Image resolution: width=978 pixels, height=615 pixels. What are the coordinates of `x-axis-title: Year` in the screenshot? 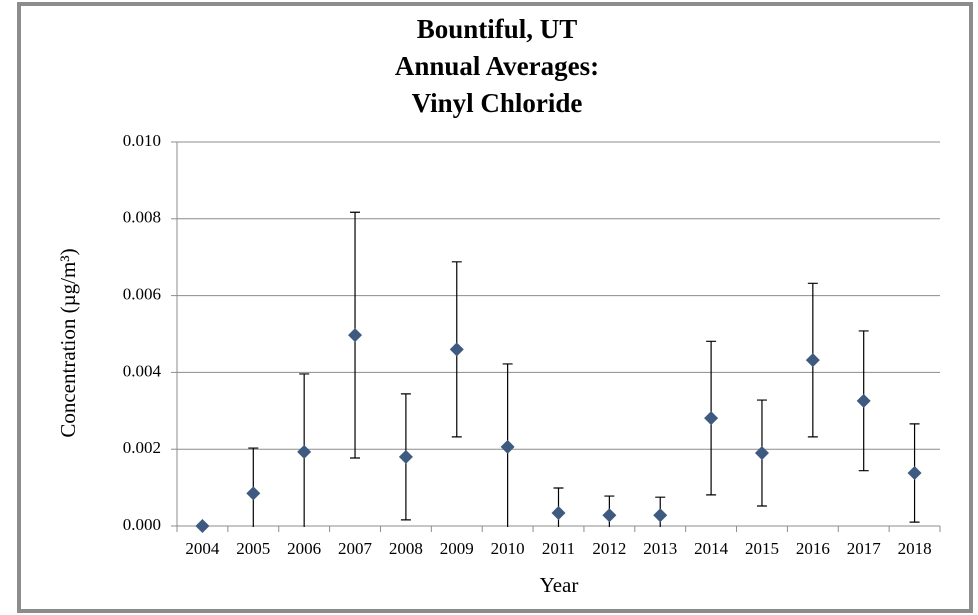 It's located at (559, 585).